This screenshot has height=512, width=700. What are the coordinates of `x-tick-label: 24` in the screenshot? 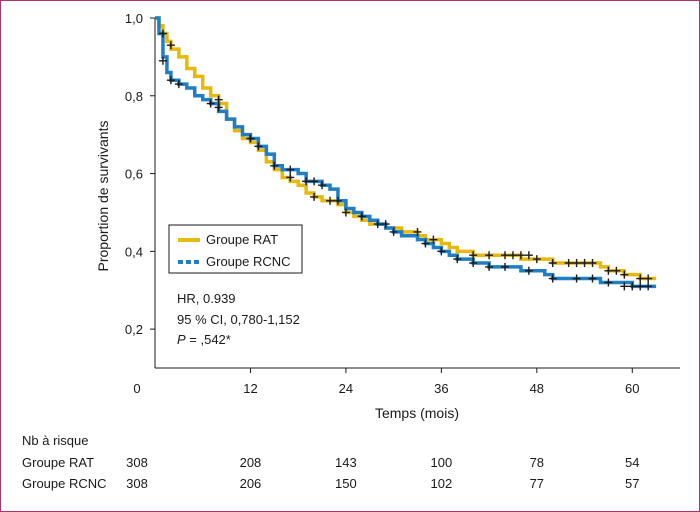 It's located at (346, 388).